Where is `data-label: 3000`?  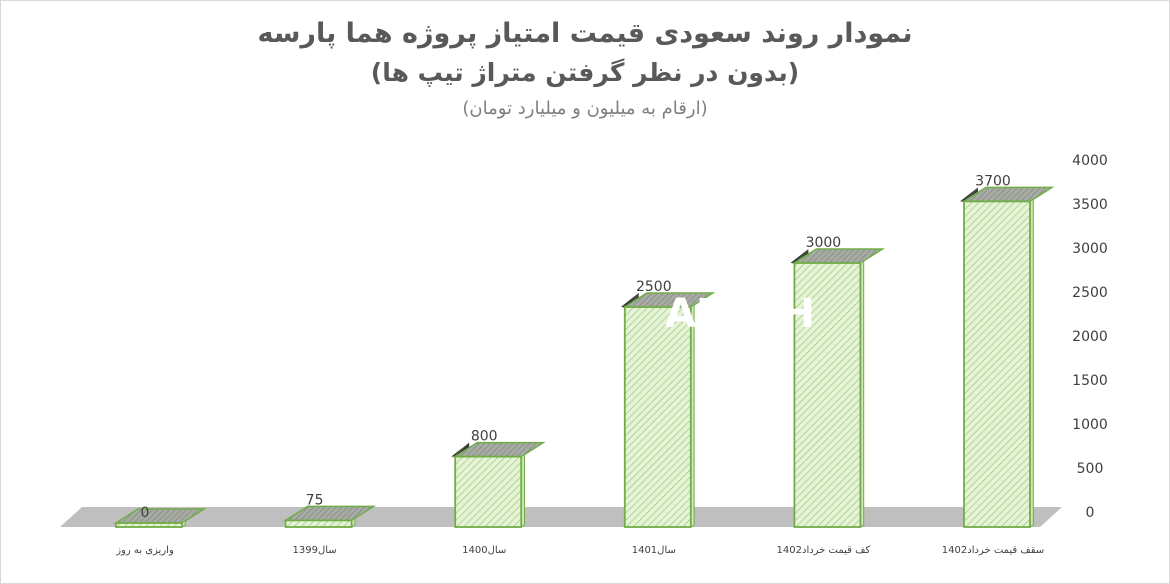
data-label: 3000 is located at coordinates (824, 243).